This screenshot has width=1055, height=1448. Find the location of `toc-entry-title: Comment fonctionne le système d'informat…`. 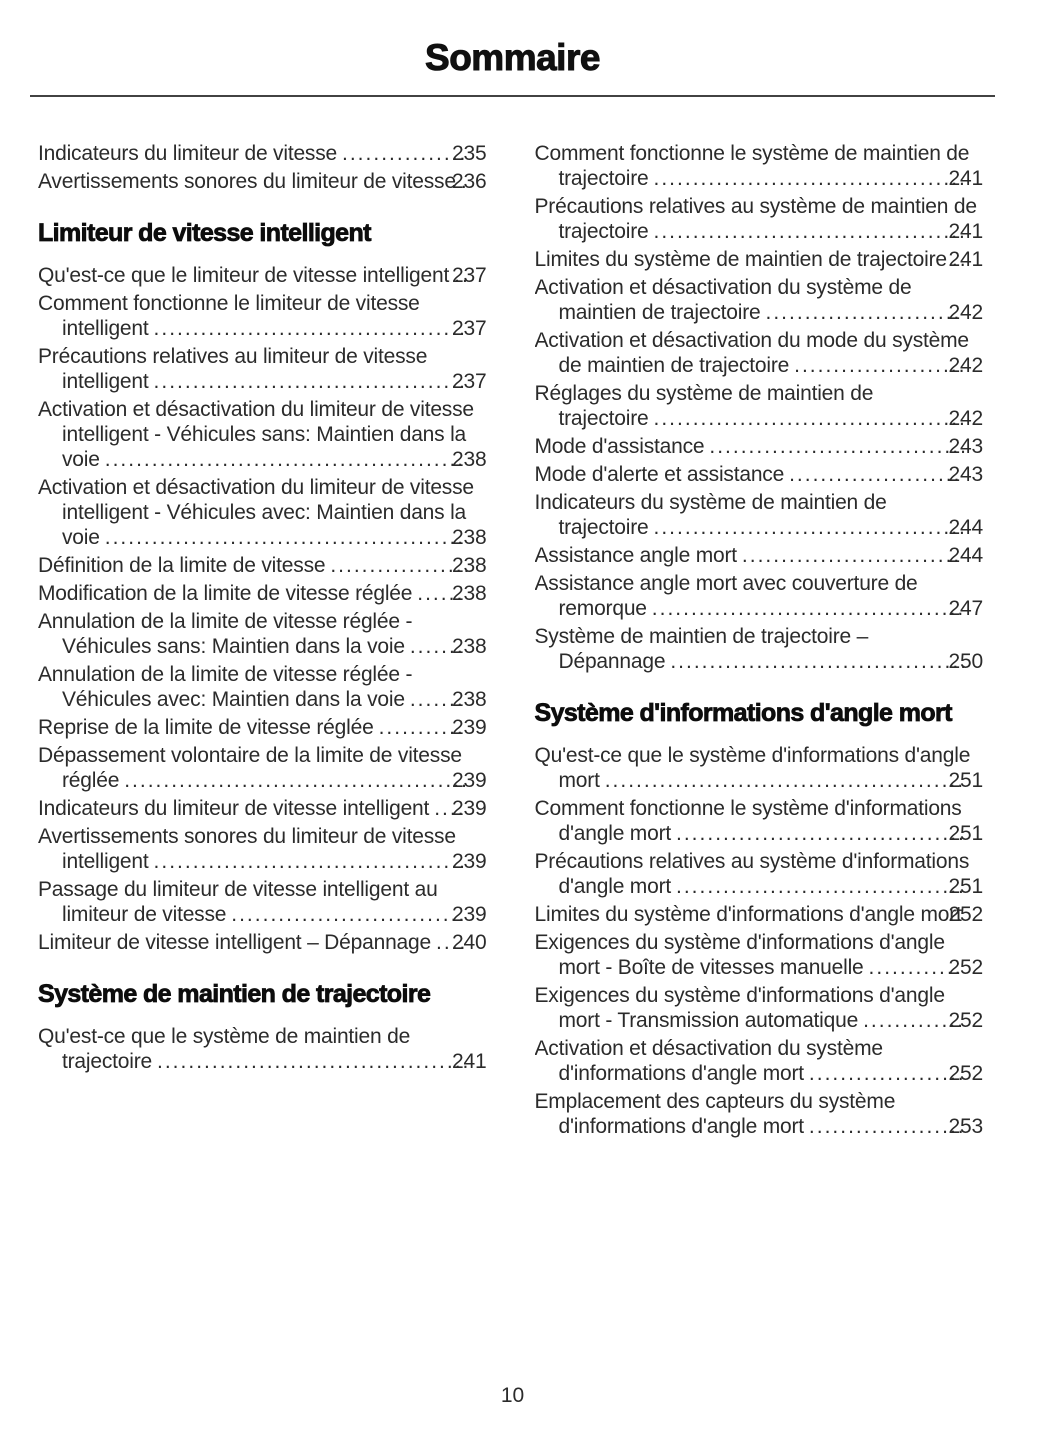

toc-entry-title: Comment fonctionne le système d'informat… is located at coordinates (748, 821).